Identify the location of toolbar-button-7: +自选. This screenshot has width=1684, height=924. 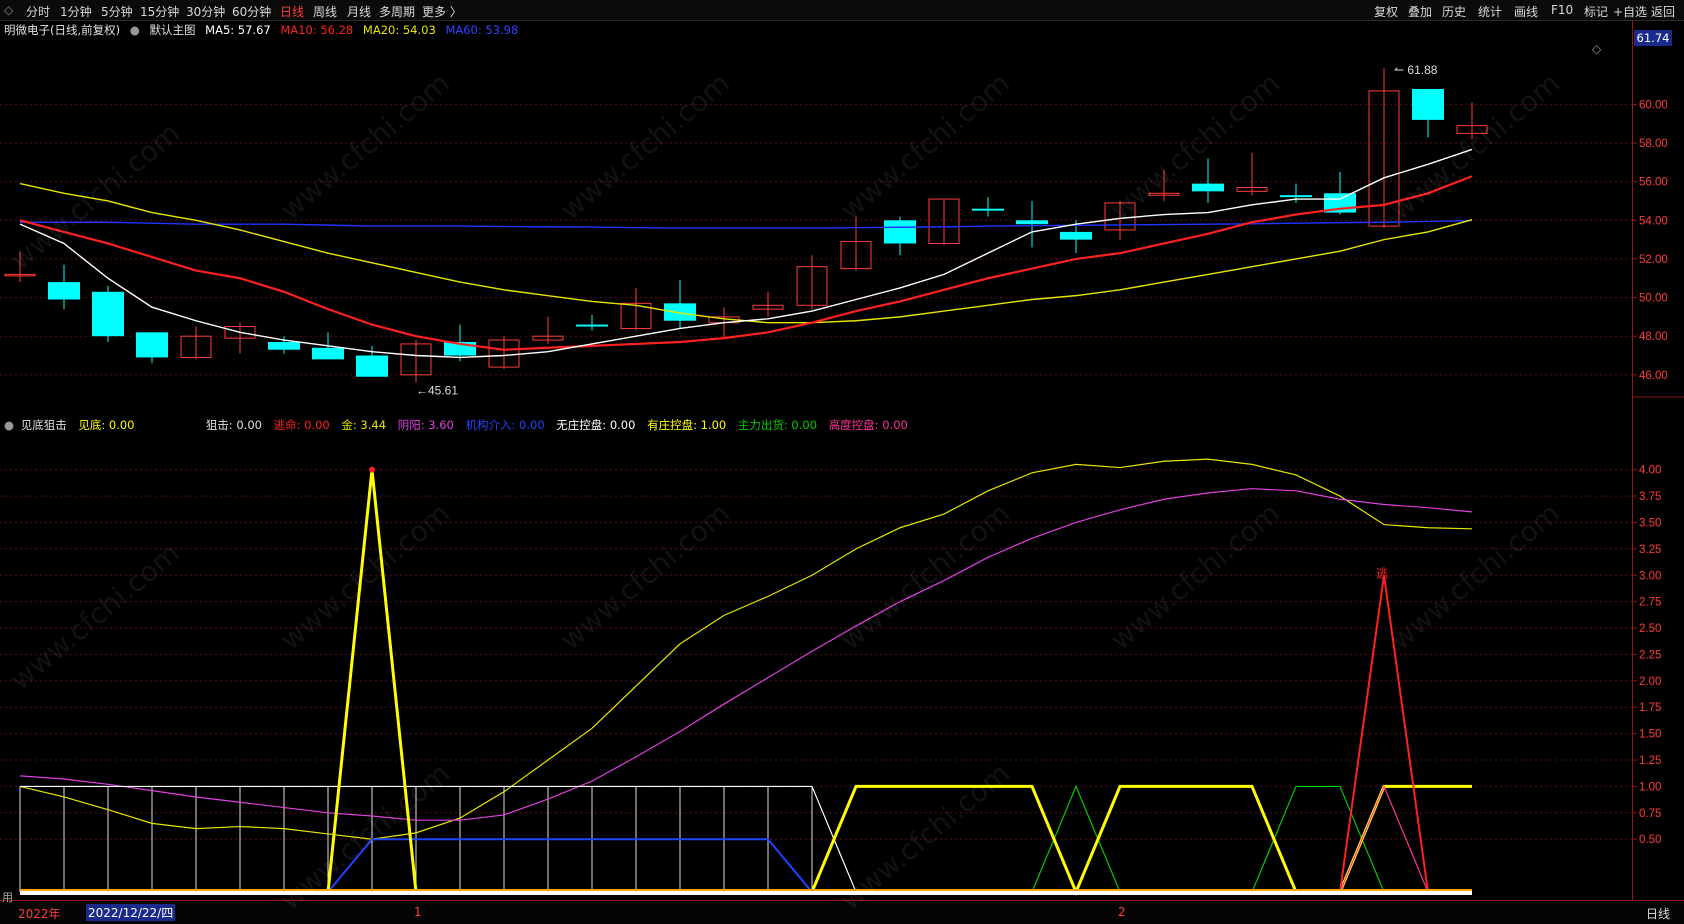
(1630, 12).